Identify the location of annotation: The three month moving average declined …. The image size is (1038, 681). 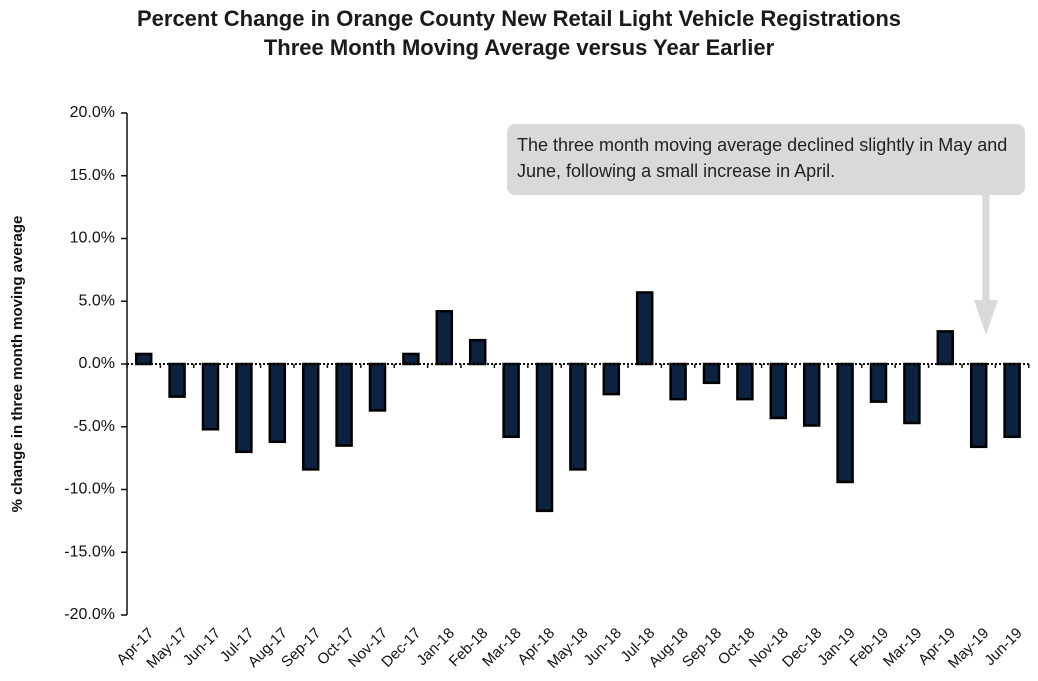
(766, 159).